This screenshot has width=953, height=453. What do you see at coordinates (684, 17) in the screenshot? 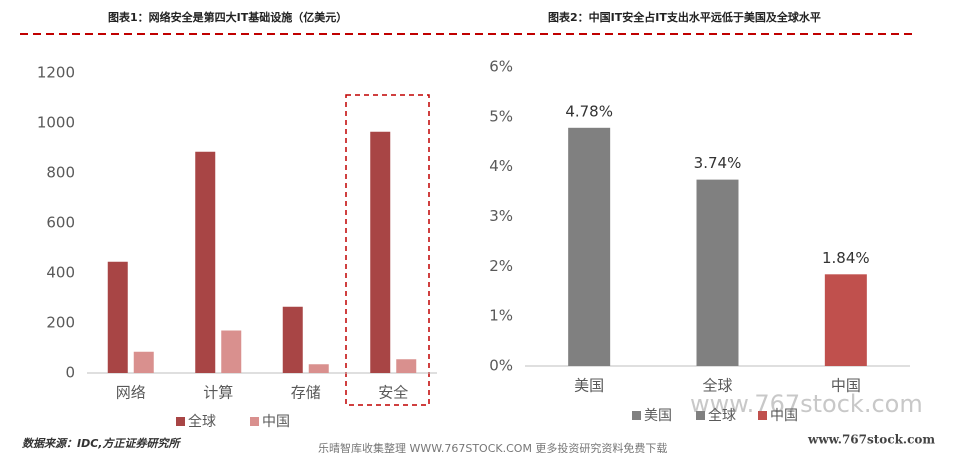
I see `chart-title: 图表2：中国IT安全占IT支出水平远低于美国及全球水平` at bounding box center [684, 17].